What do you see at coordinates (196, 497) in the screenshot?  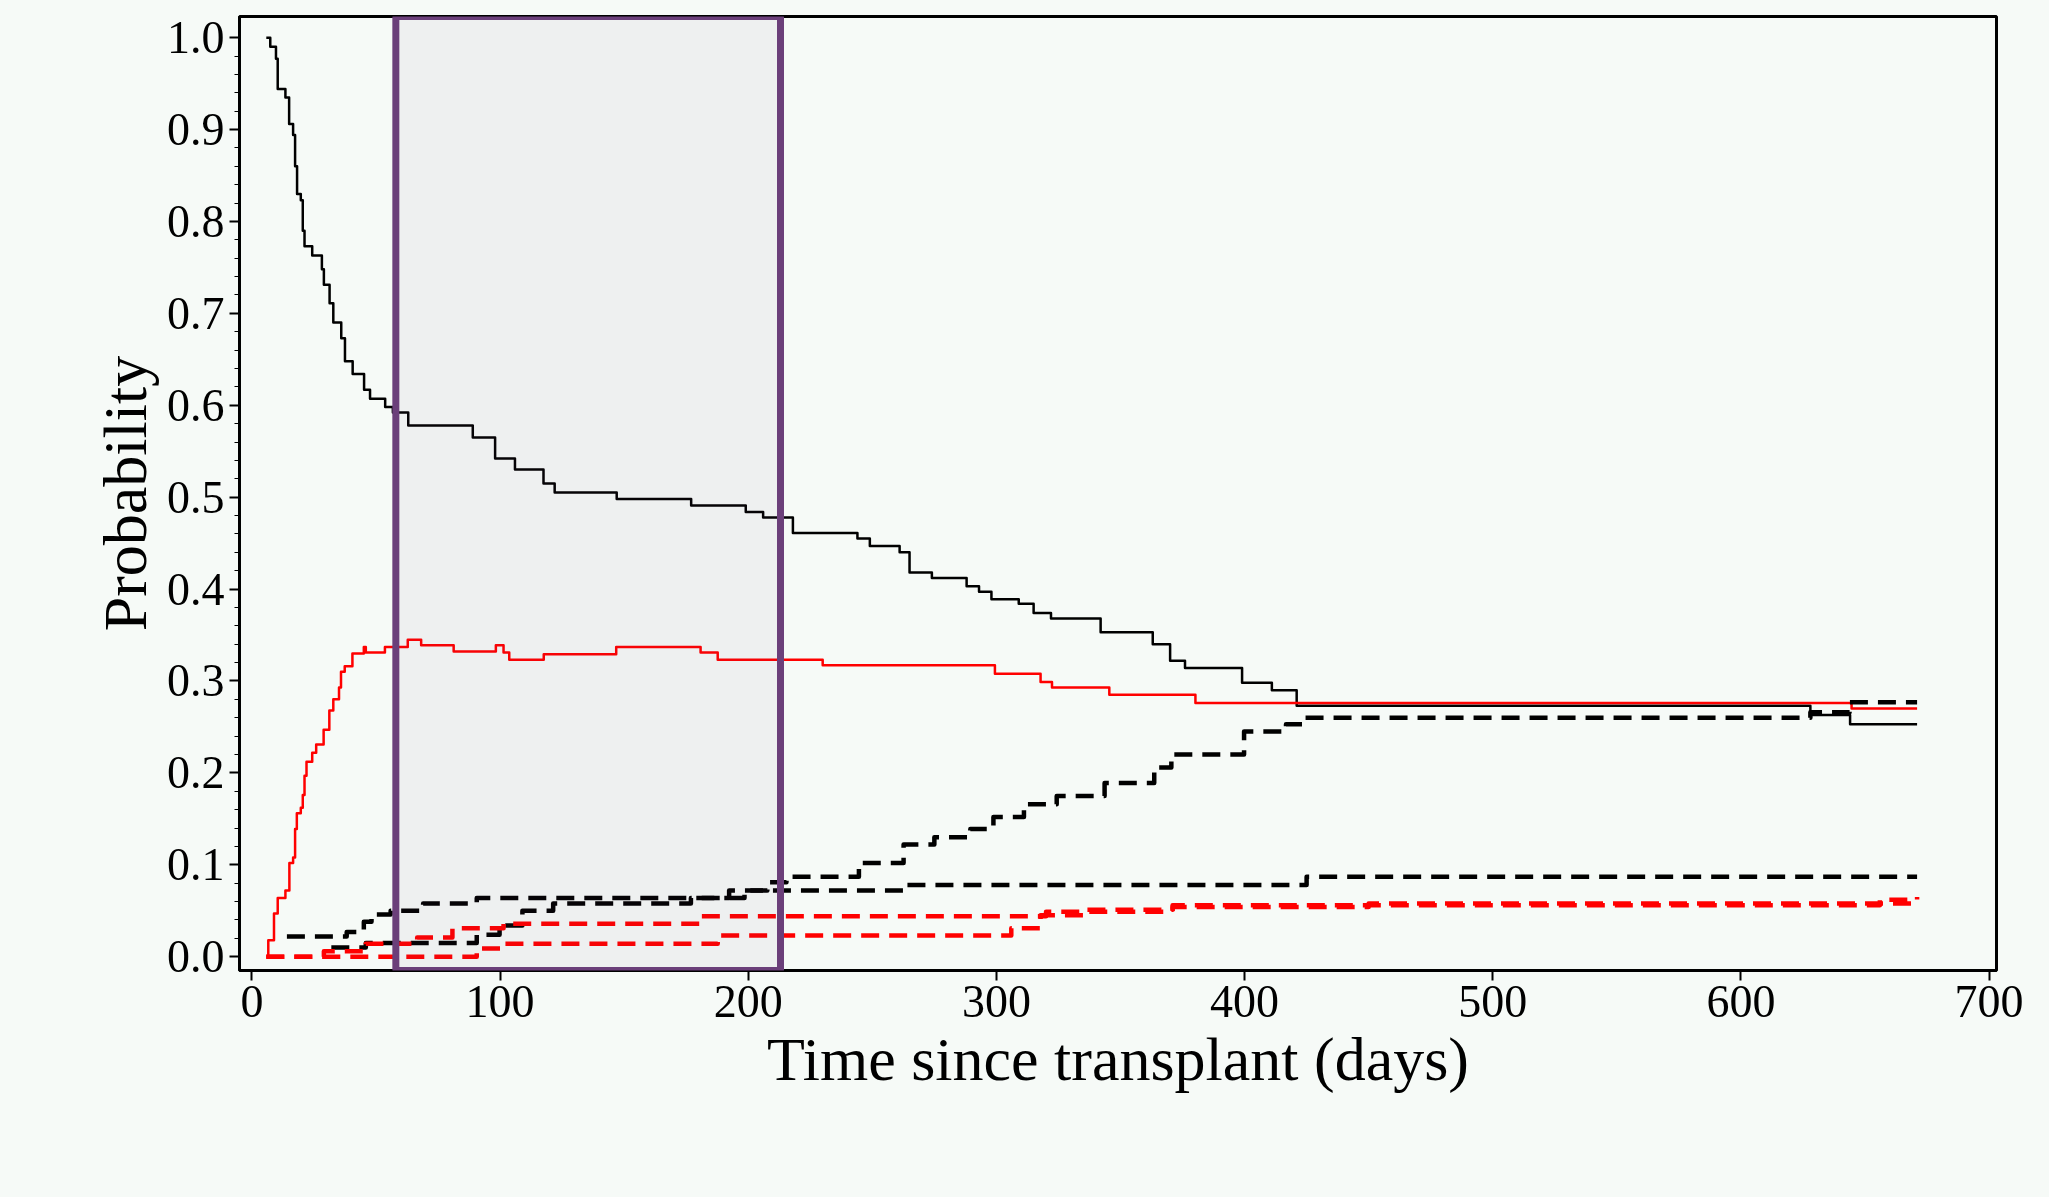 I see `y-tick-label: 0.5` at bounding box center [196, 497].